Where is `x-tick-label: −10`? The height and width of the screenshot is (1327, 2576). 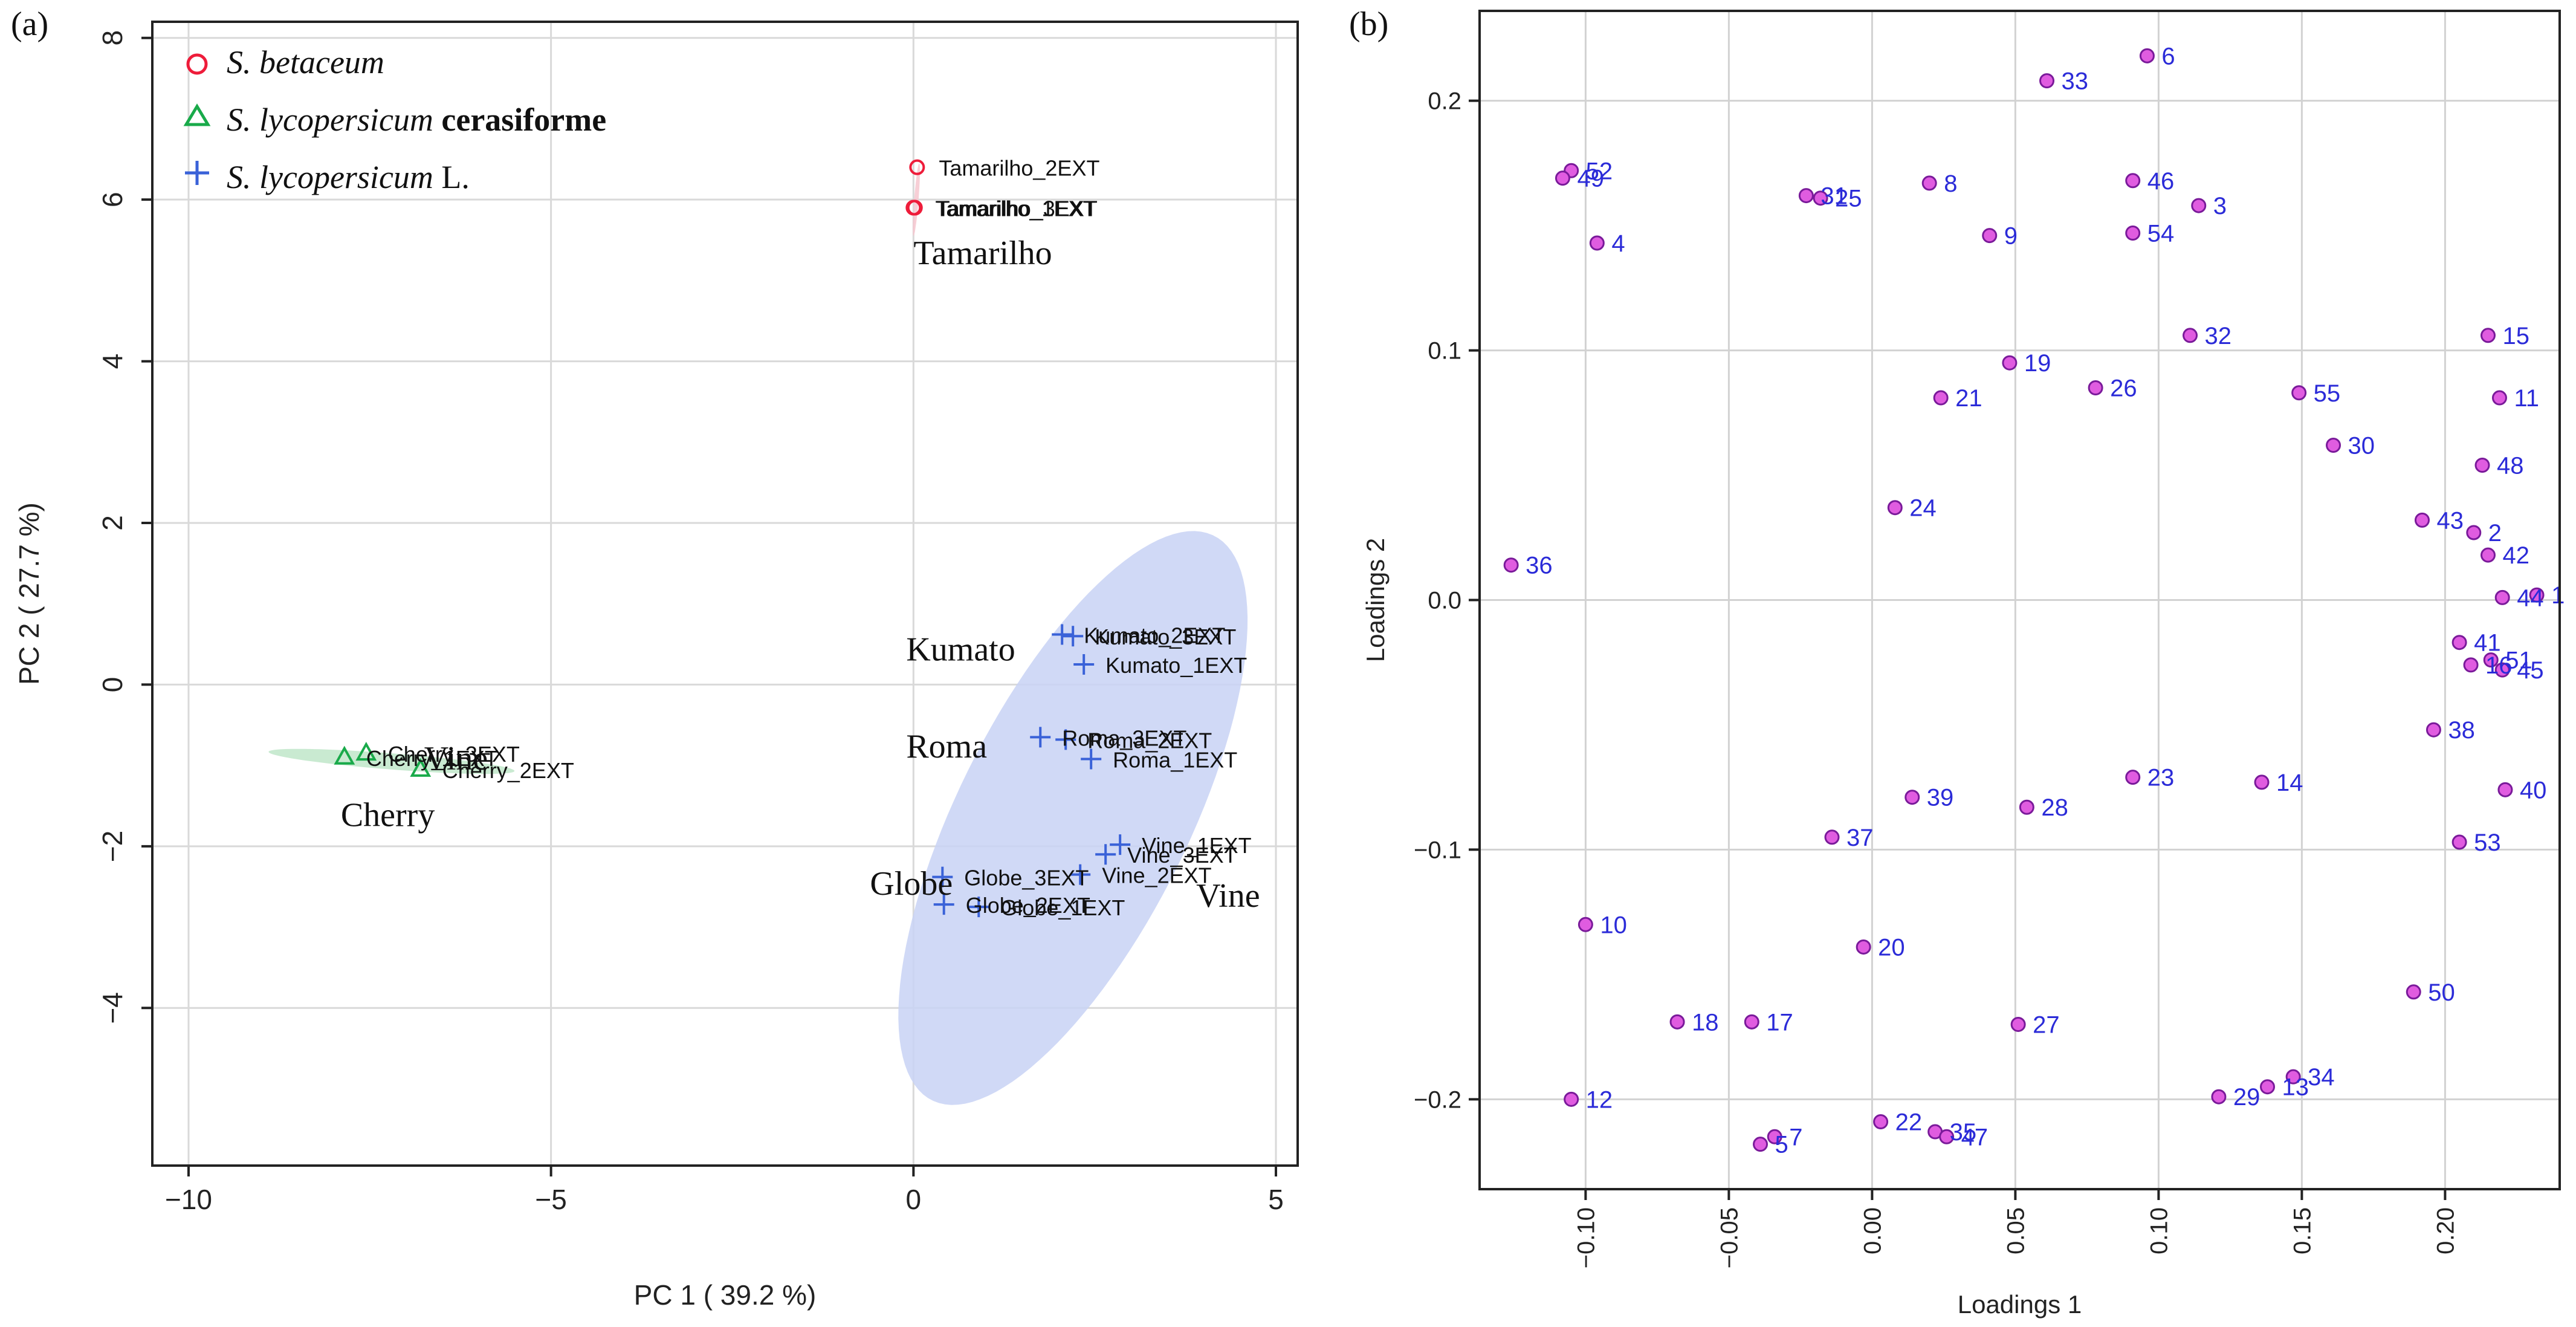
x-tick-label: −10 is located at coordinates (188, 1199).